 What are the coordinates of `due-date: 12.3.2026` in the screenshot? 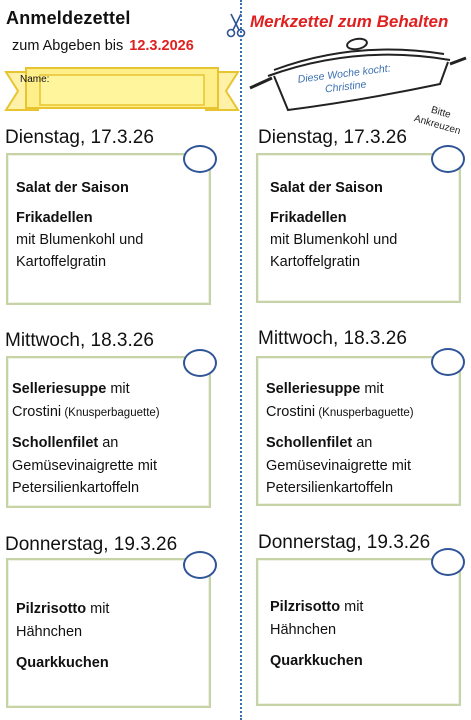 It's located at (161, 46).